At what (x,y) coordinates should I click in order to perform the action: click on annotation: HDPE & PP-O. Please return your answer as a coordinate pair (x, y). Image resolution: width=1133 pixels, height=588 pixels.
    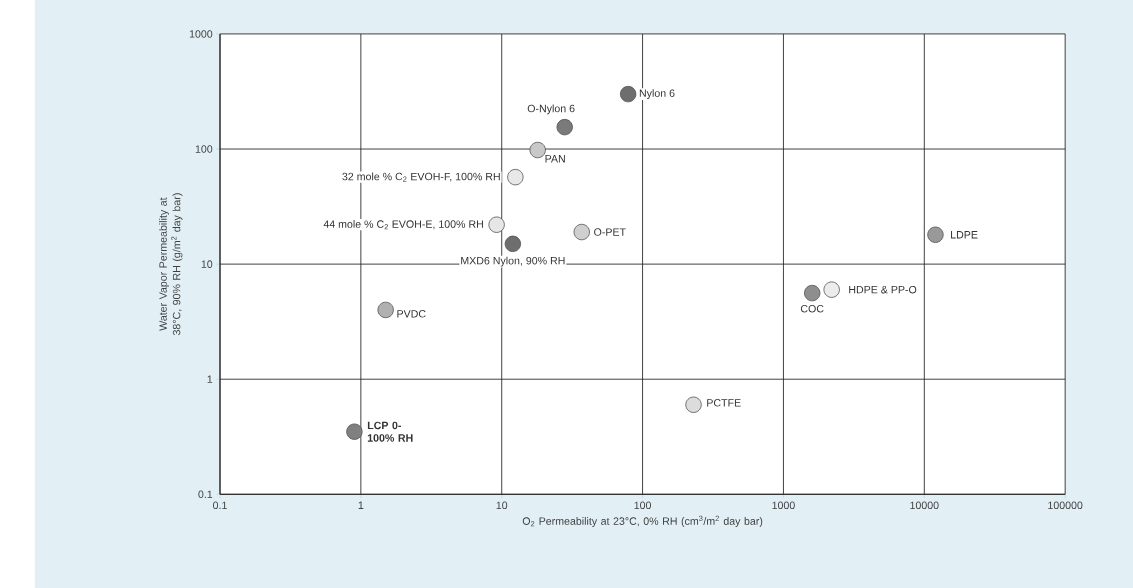
    Looking at the image, I should click on (883, 289).